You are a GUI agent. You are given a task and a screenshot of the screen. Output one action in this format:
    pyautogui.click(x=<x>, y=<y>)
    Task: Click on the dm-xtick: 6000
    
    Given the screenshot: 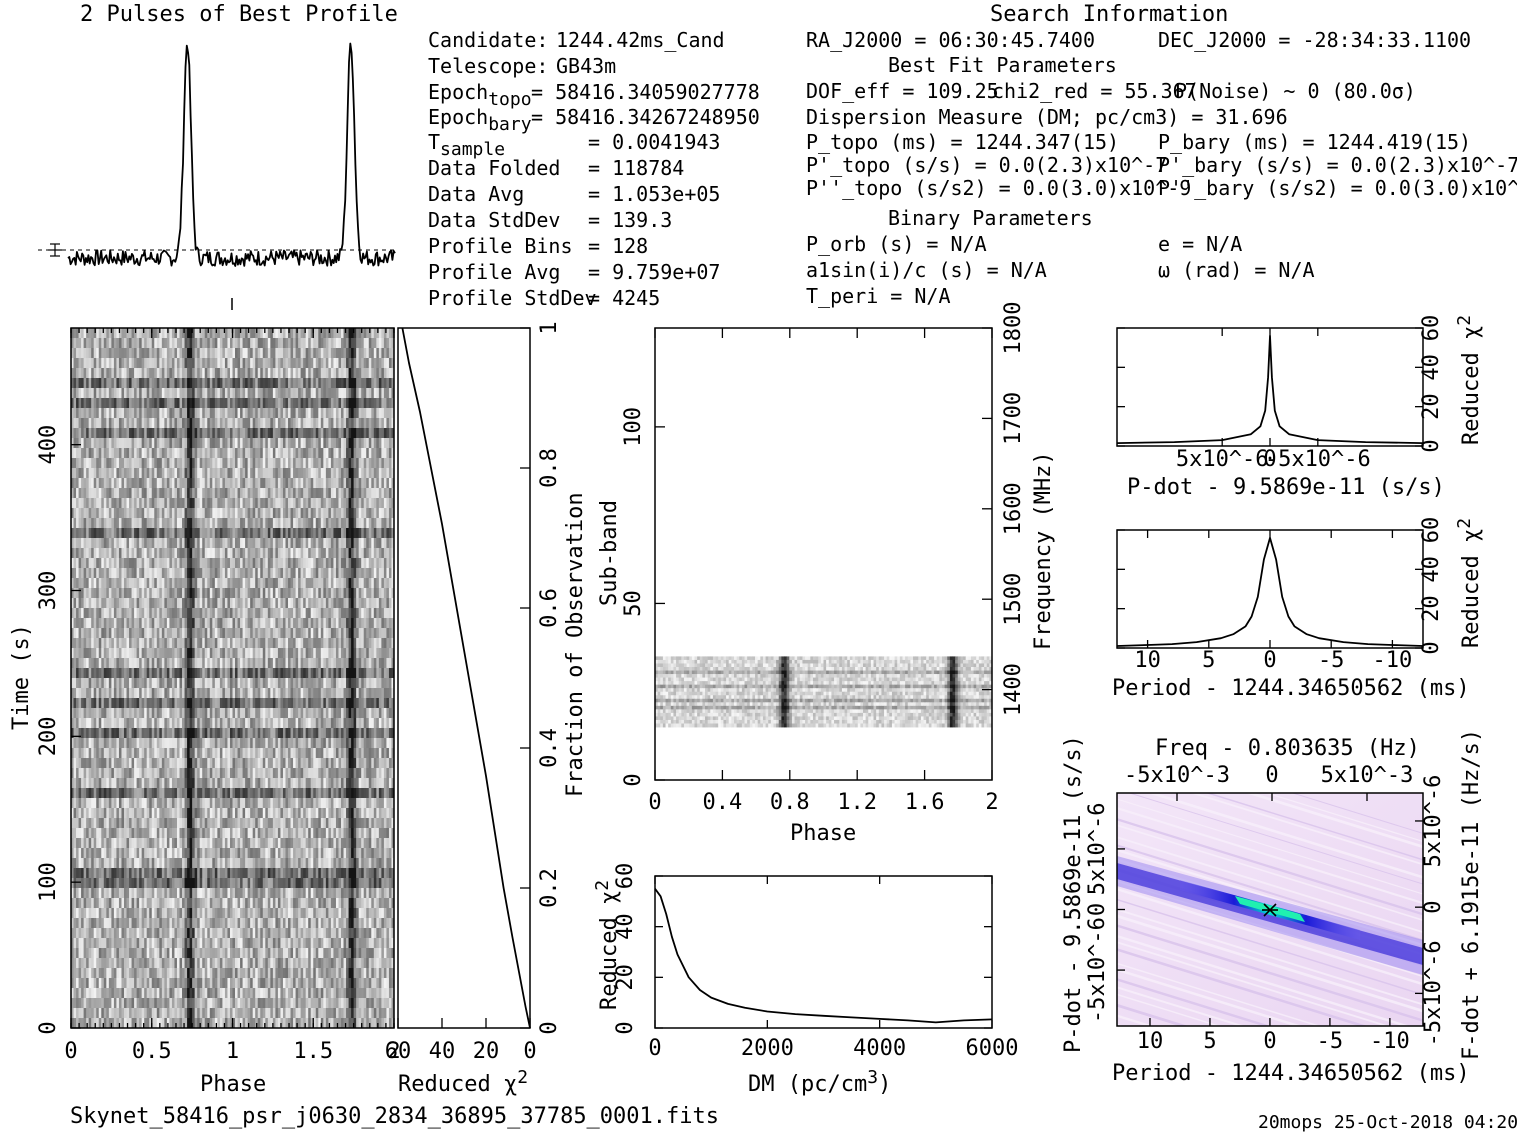 What is the action you would take?
    pyautogui.click(x=992, y=1048)
    